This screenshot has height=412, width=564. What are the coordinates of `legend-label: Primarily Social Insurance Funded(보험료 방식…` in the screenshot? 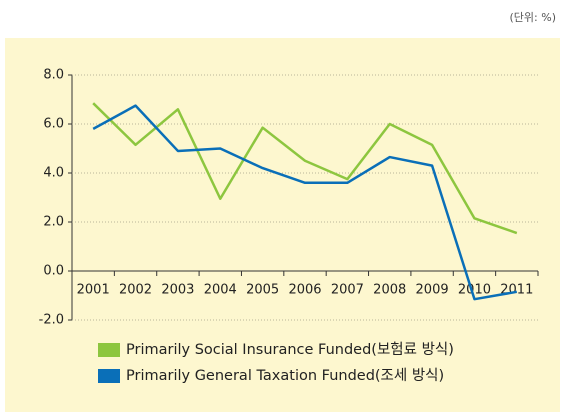 It's located at (290, 349).